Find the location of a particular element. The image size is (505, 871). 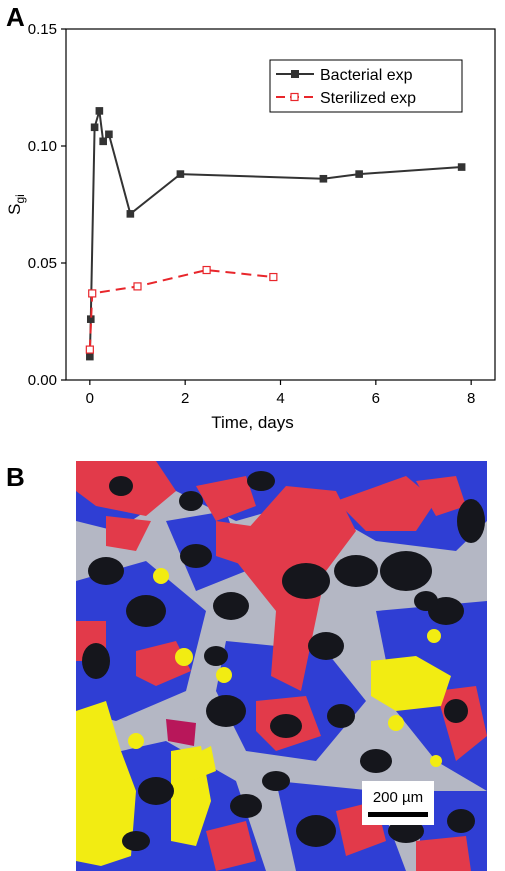

y-axis-label: Sgi is located at coordinates (16, 204).